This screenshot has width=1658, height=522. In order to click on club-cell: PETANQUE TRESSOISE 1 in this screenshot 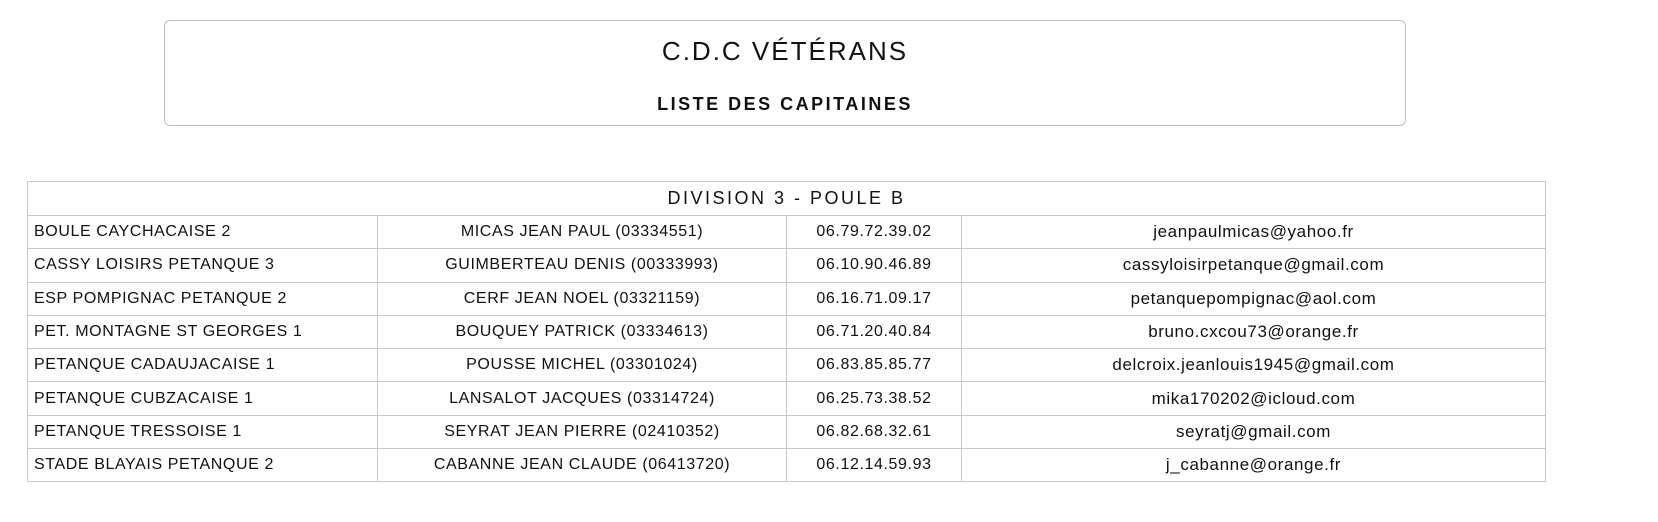, I will do `click(202, 432)`.